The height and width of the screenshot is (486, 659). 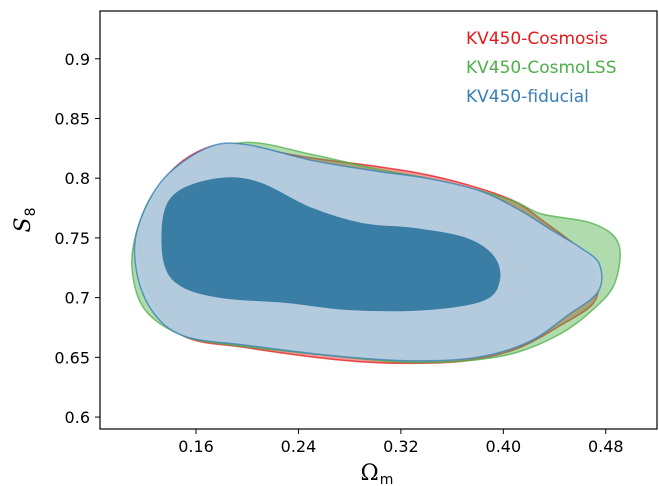 I want to click on x-axis-label: Ωm, so click(x=377, y=473).